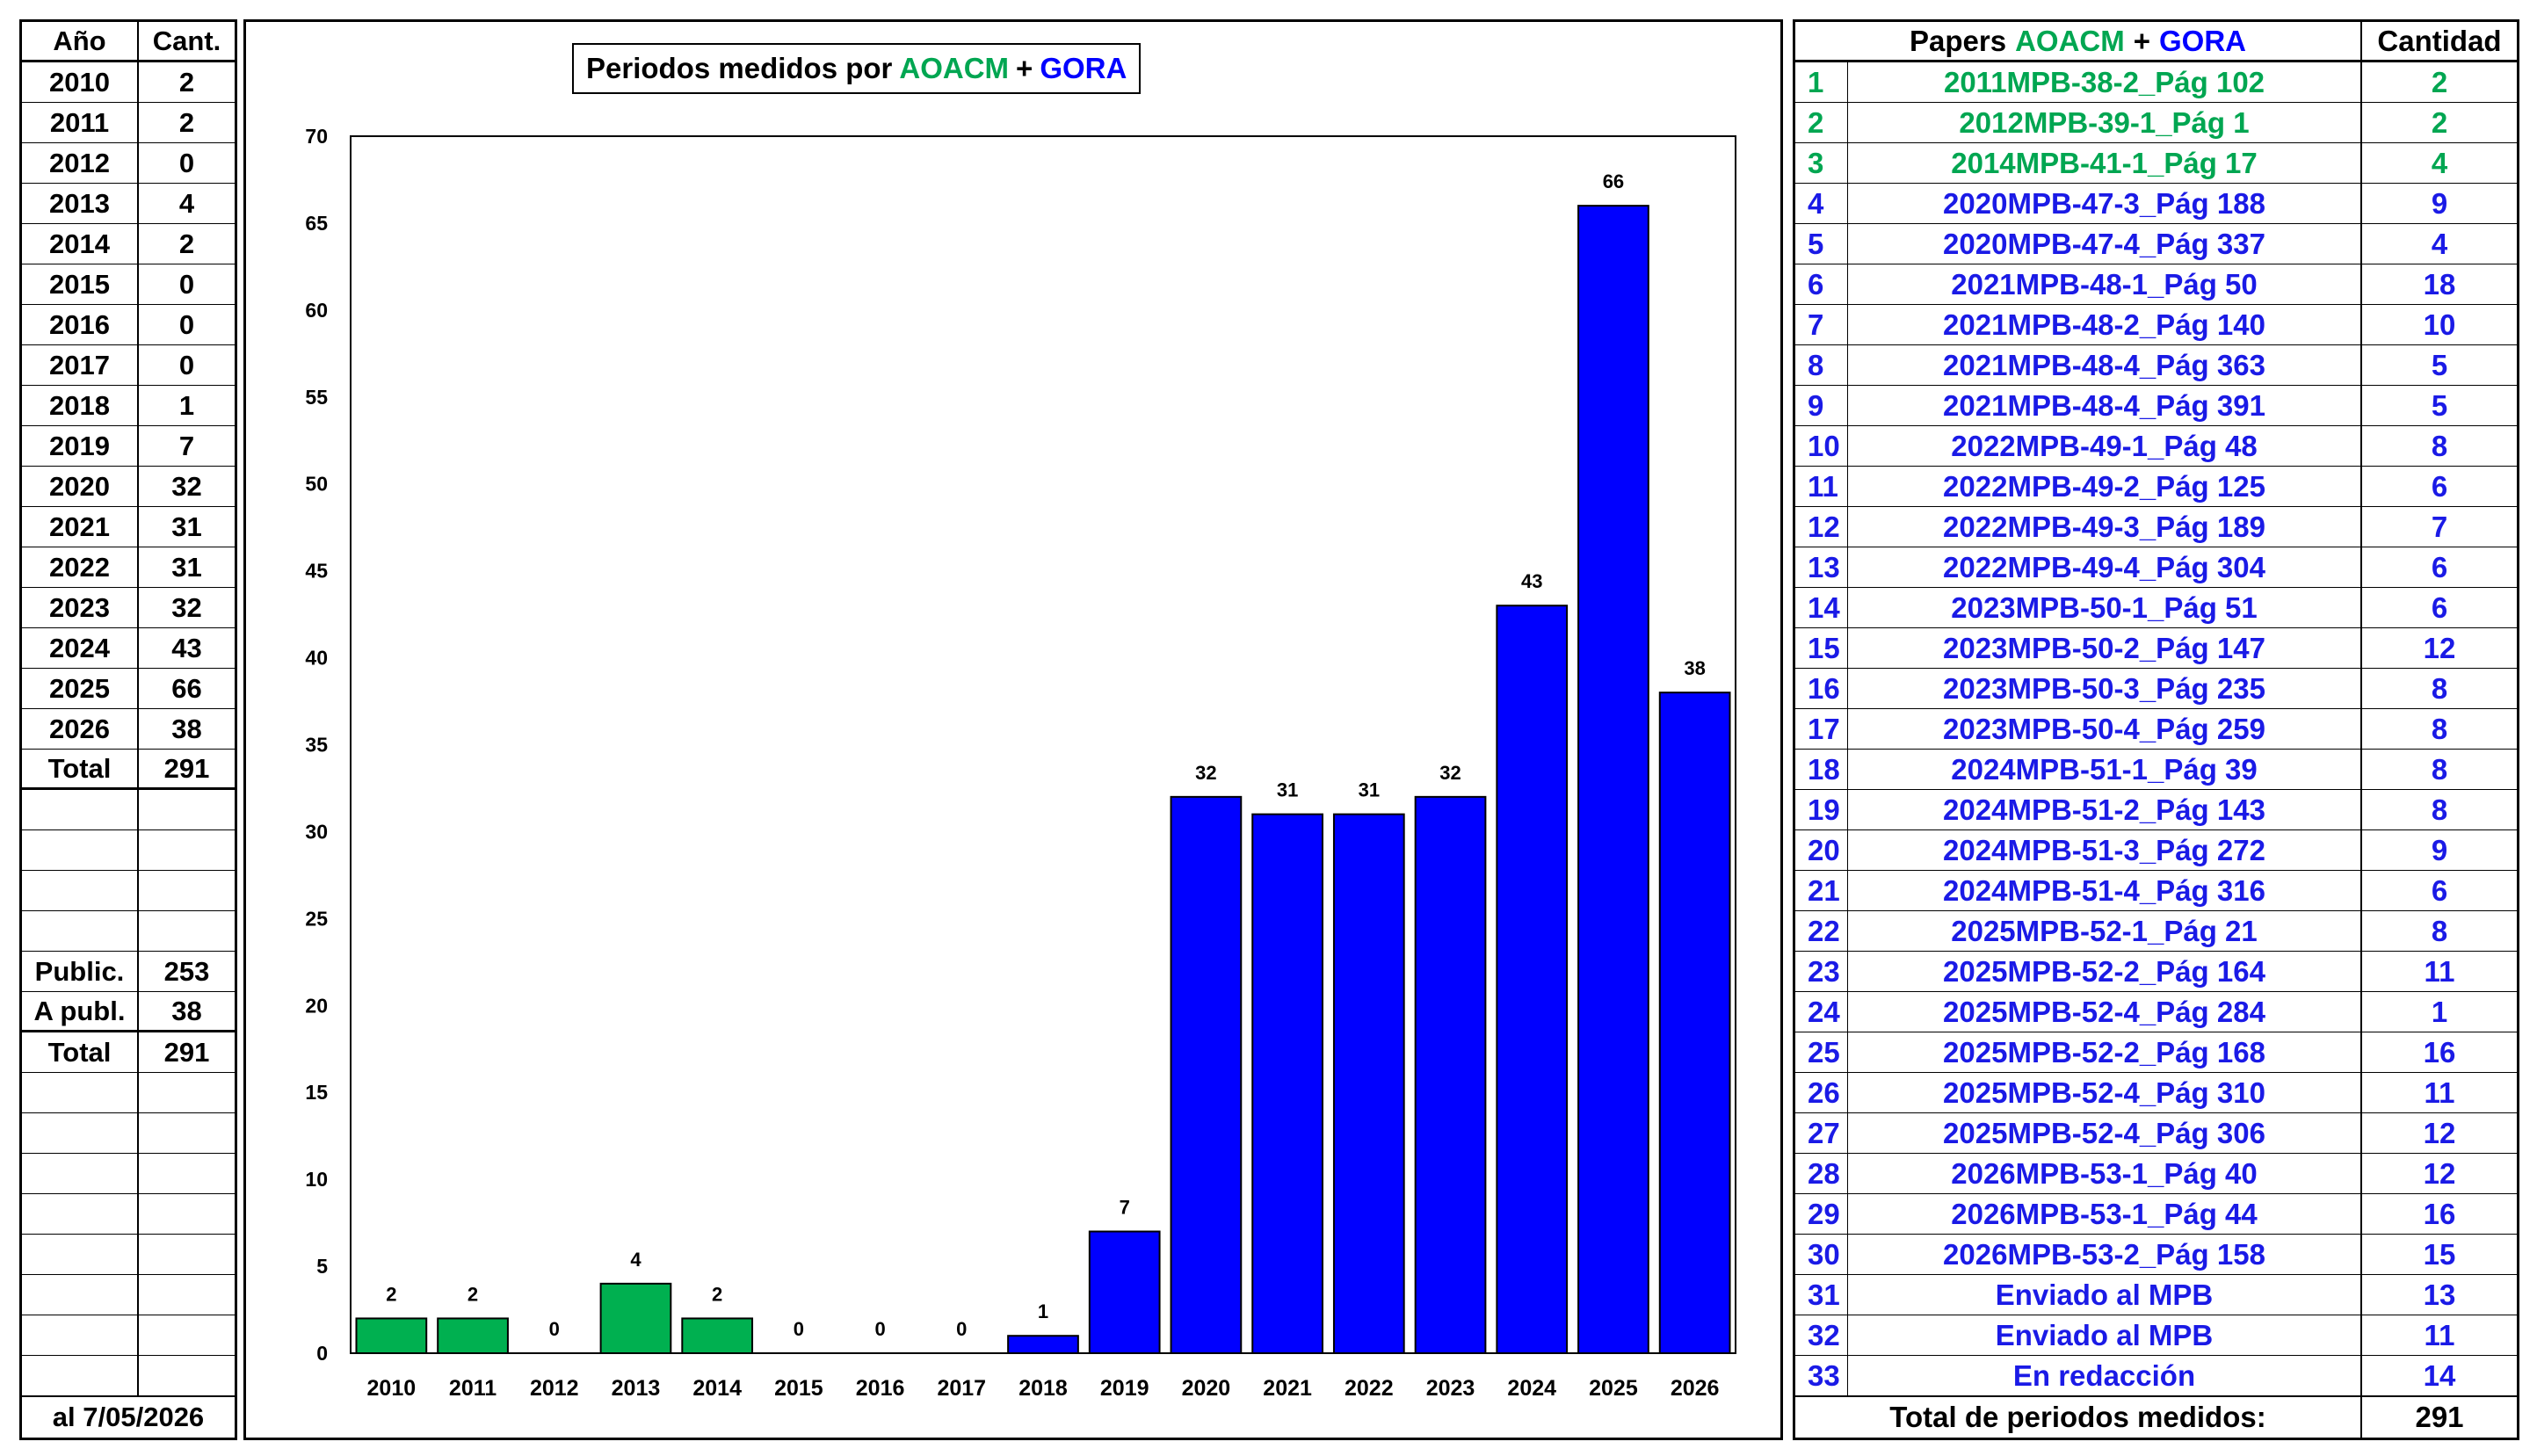 This screenshot has height=1456, width=2537. I want to click on paper-row: 12 2022MPB-49-3_Pág 189 7, so click(2156, 527).